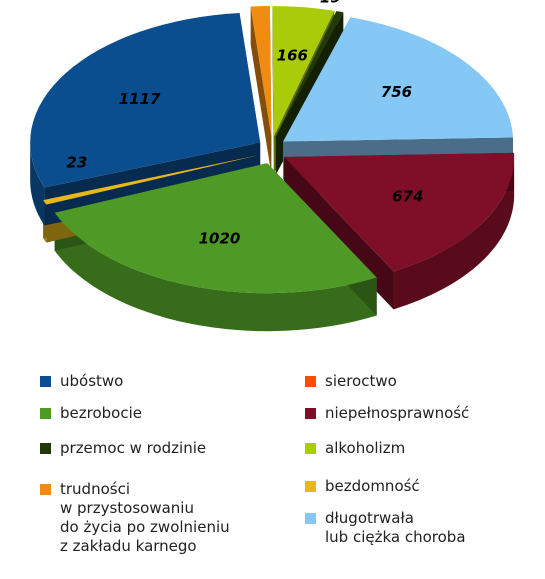  What do you see at coordinates (407, 197) in the screenshot?
I see `data-label: 674` at bounding box center [407, 197].